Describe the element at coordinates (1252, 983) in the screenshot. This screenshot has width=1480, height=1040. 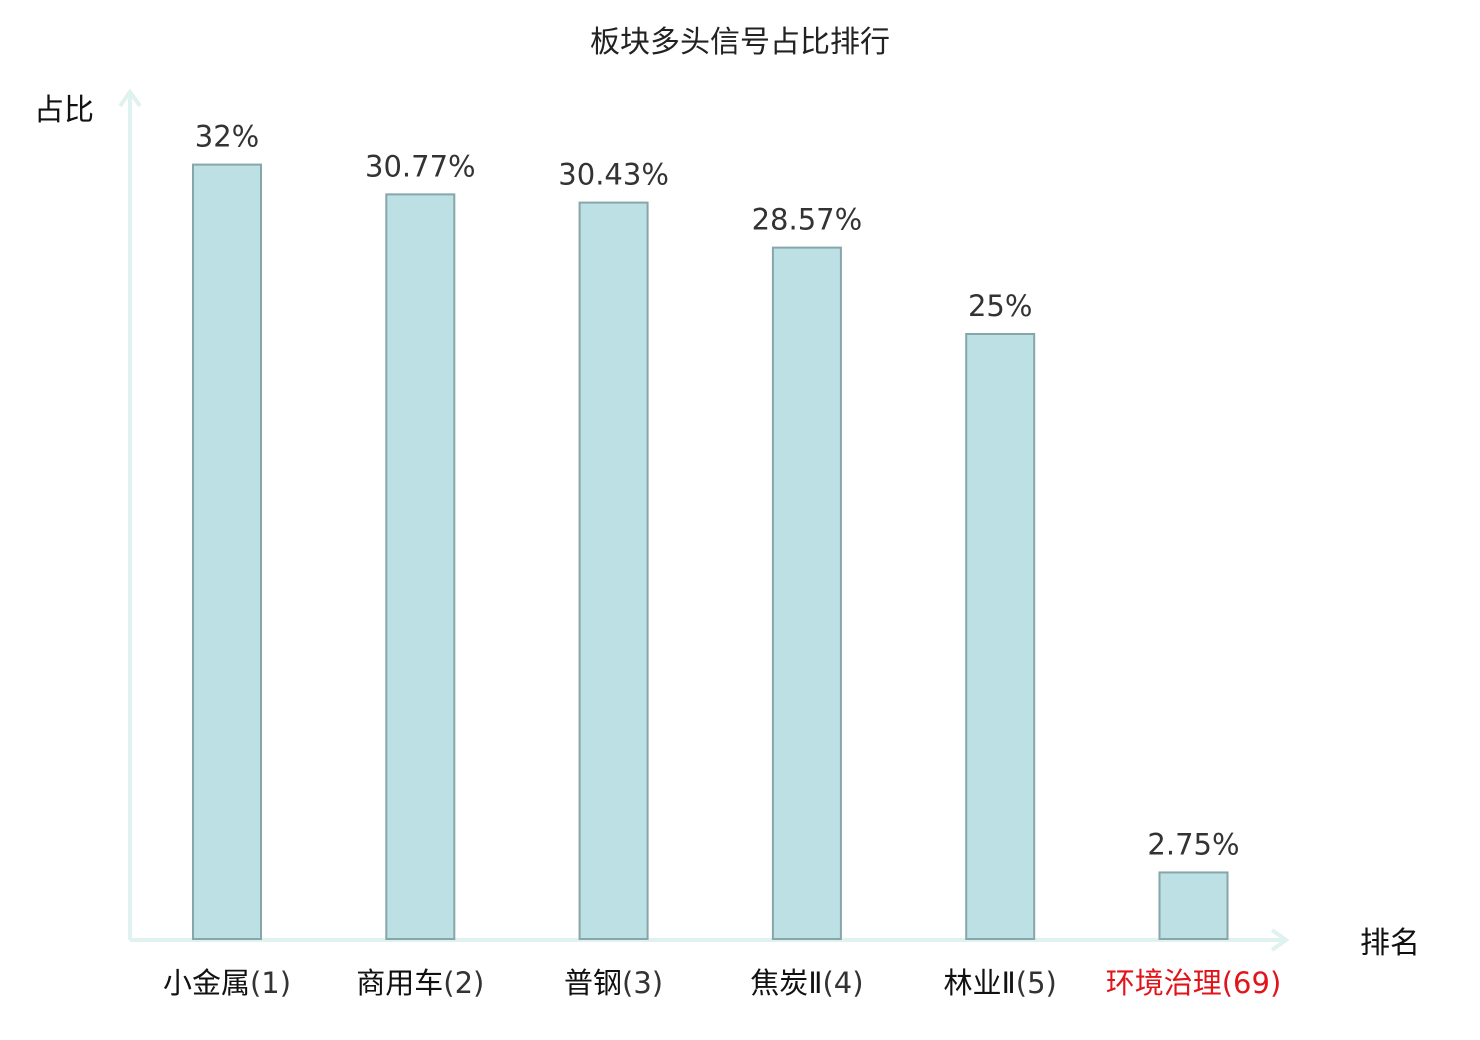
I see `category-rank: (69)` at that location.